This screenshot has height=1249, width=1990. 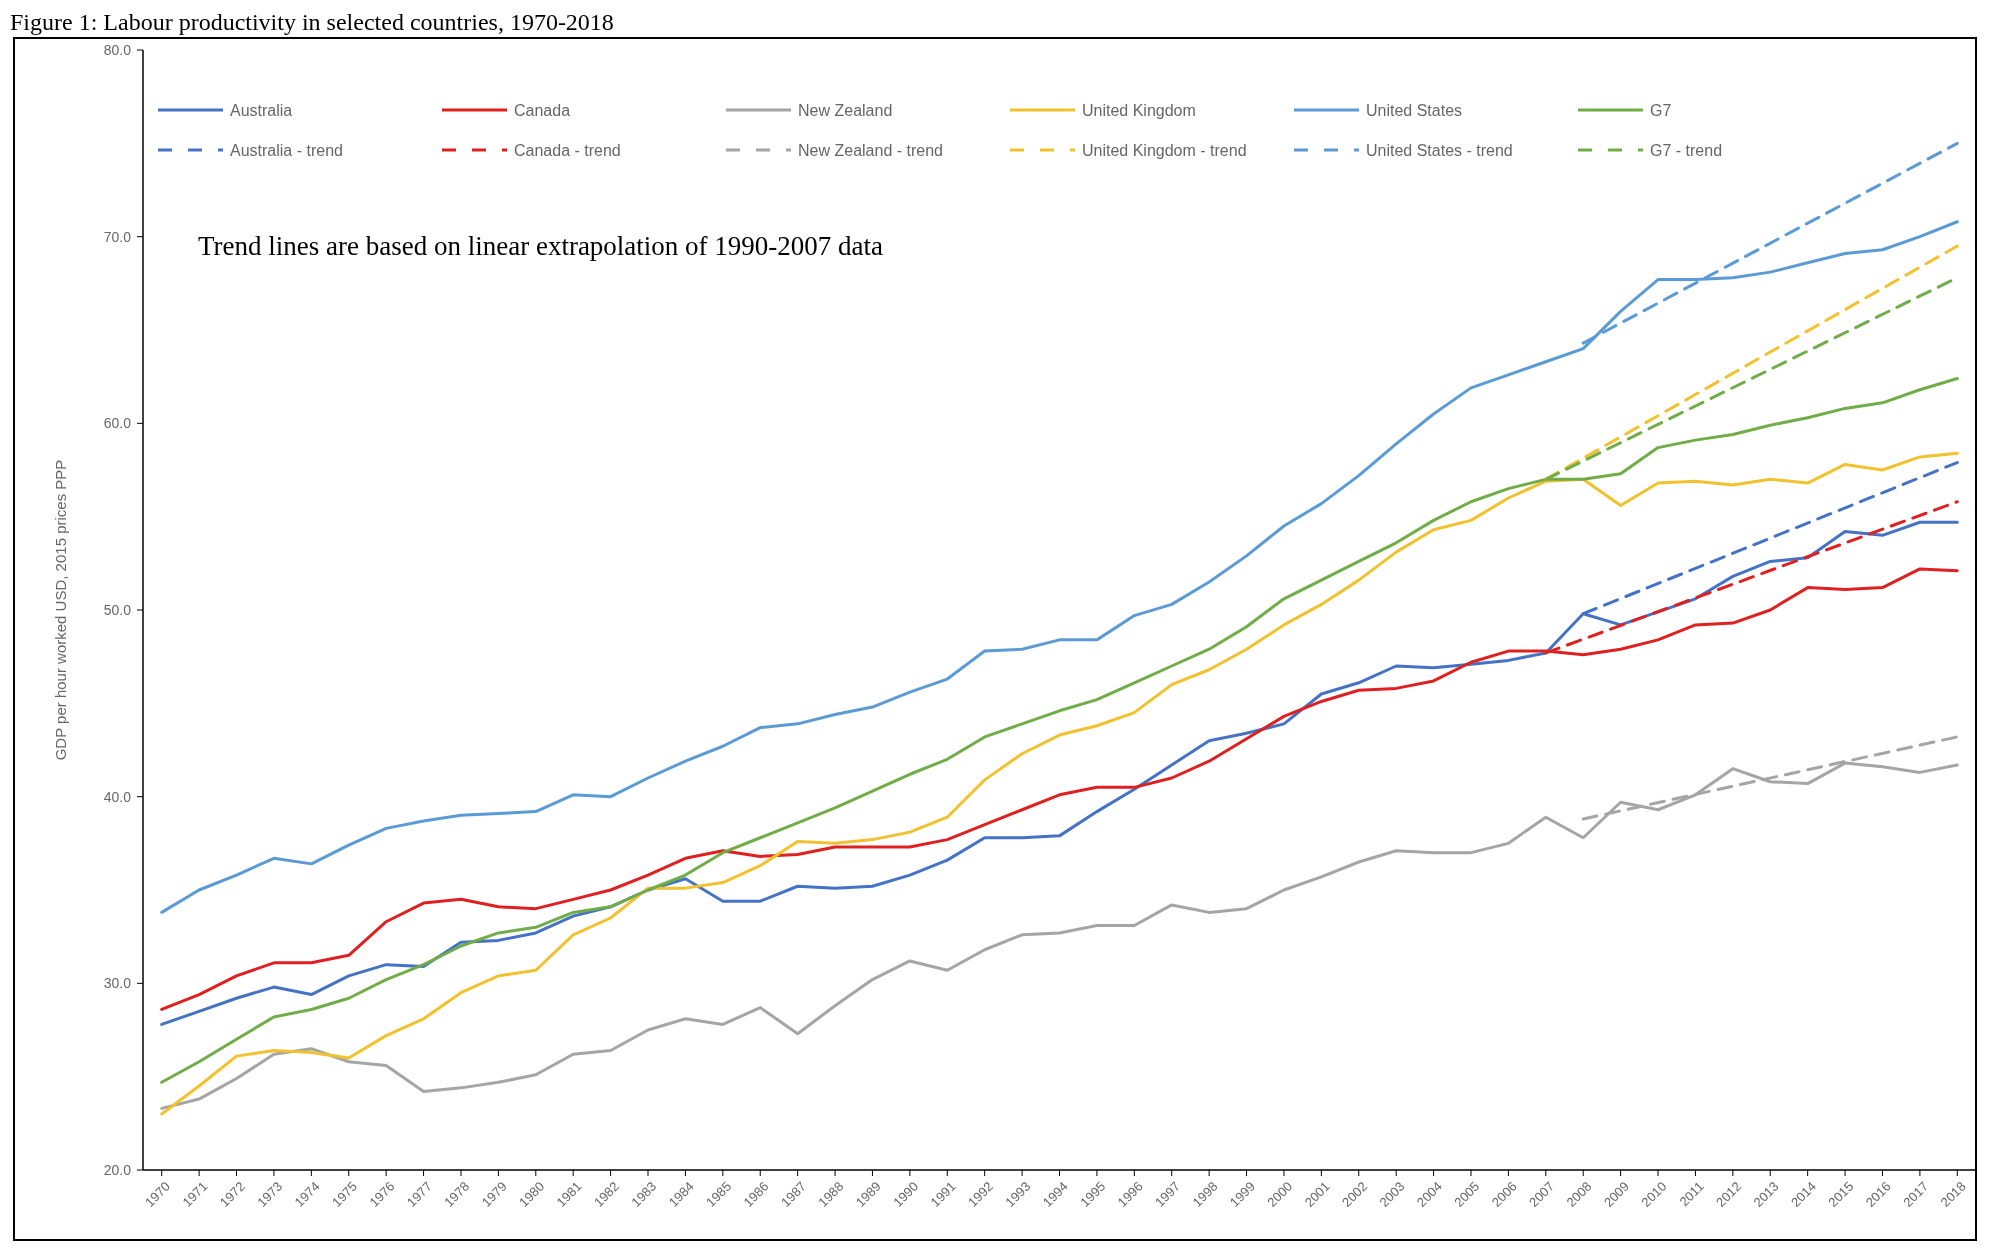 What do you see at coordinates (1661, 110) in the screenshot?
I see `legend-label: G7` at bounding box center [1661, 110].